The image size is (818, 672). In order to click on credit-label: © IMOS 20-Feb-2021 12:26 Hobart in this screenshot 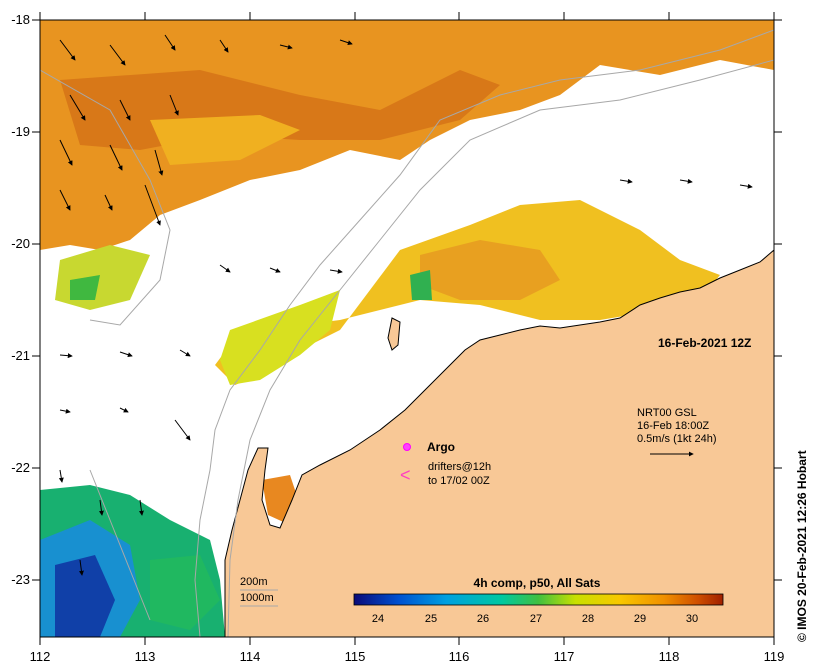, I will do `click(802, 546)`.